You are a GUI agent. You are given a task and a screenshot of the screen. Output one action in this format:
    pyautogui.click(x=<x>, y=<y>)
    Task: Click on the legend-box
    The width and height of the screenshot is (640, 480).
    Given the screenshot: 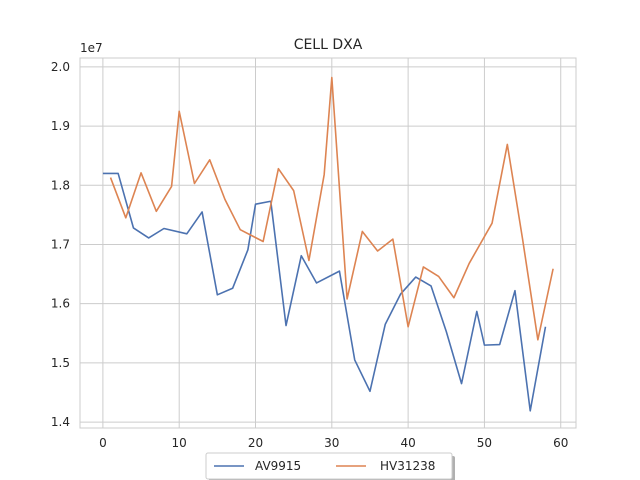 What is the action you would take?
    pyautogui.click(x=329, y=466)
    